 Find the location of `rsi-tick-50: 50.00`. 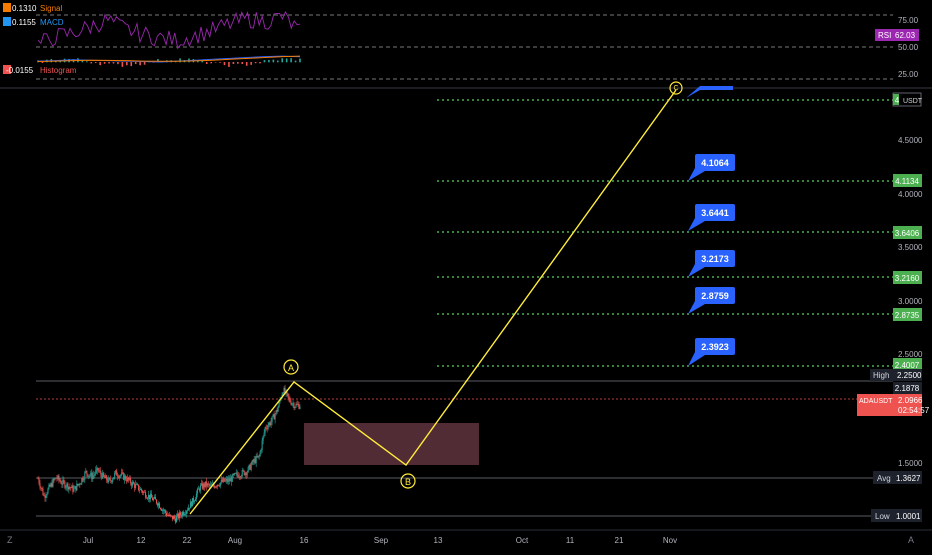

rsi-tick-50: 50.00 is located at coordinates (908, 47).